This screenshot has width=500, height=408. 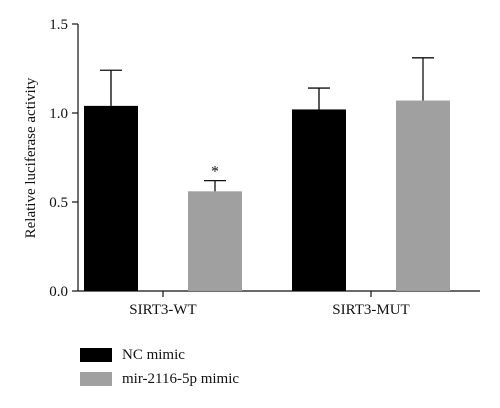 What do you see at coordinates (58, 114) in the screenshot?
I see `y-tick-label: 1.0` at bounding box center [58, 114].